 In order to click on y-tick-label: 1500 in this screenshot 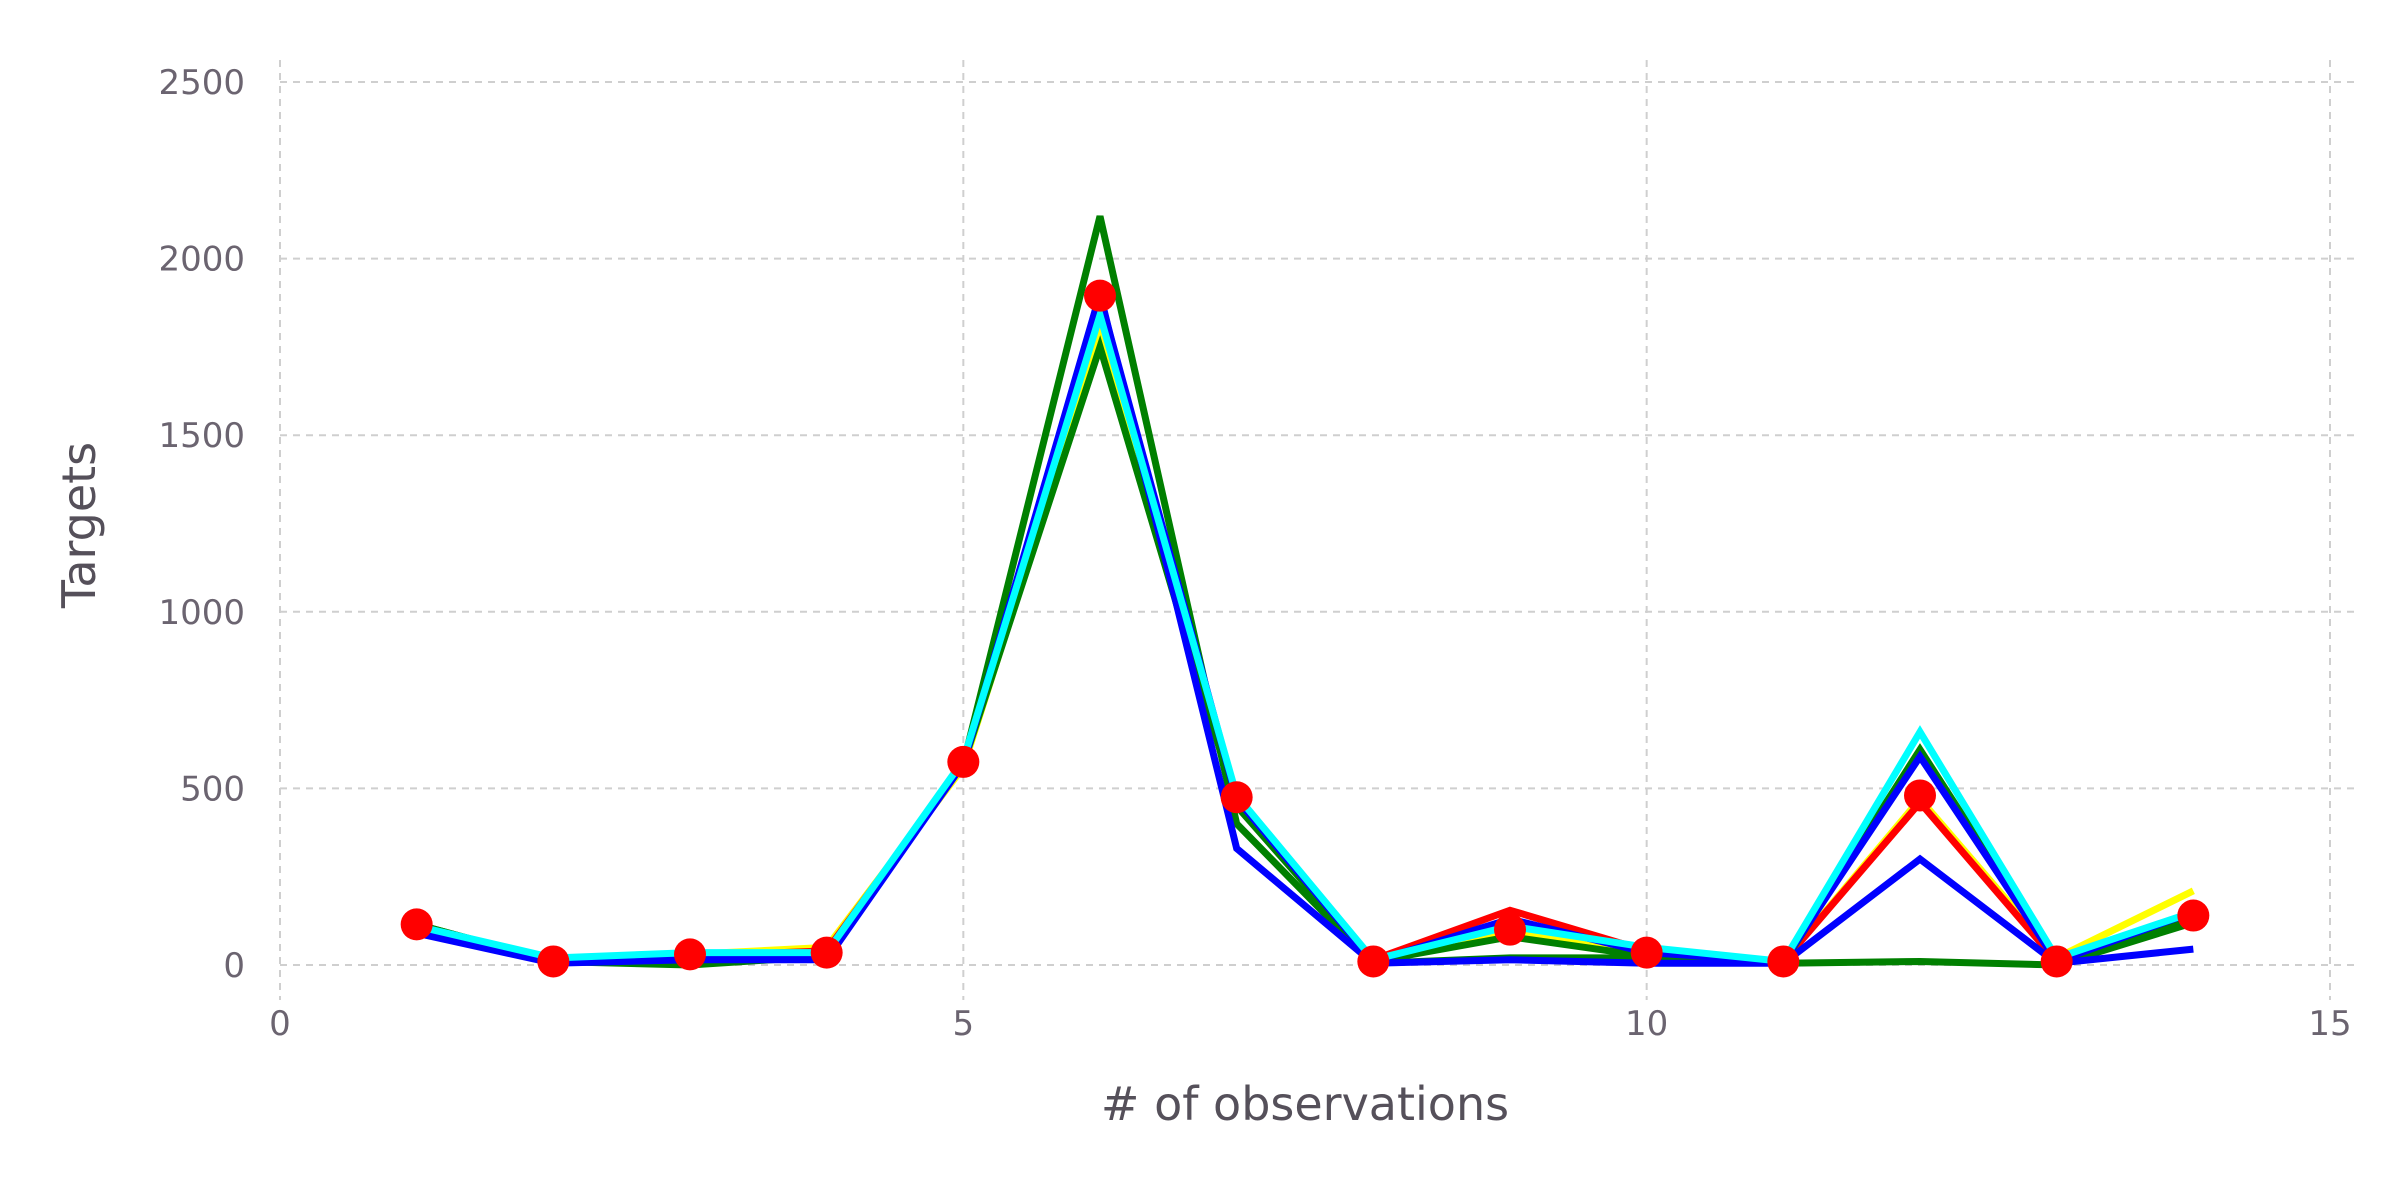, I will do `click(201, 436)`.